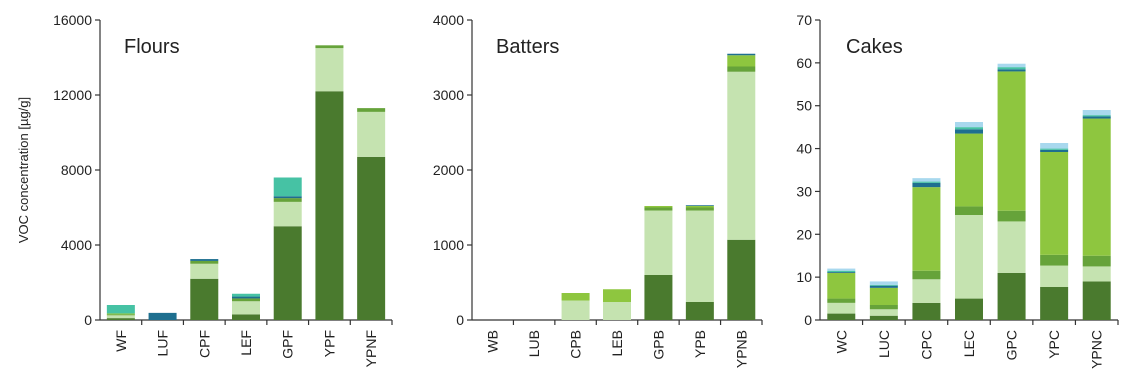  I want to click on x-tick-label: YPNC, so click(1097, 349).